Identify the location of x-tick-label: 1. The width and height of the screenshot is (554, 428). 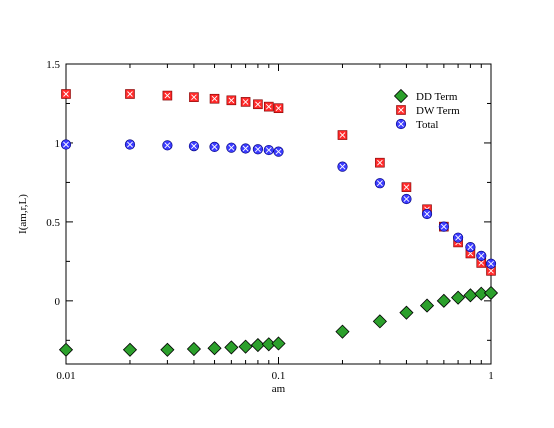
(491, 376).